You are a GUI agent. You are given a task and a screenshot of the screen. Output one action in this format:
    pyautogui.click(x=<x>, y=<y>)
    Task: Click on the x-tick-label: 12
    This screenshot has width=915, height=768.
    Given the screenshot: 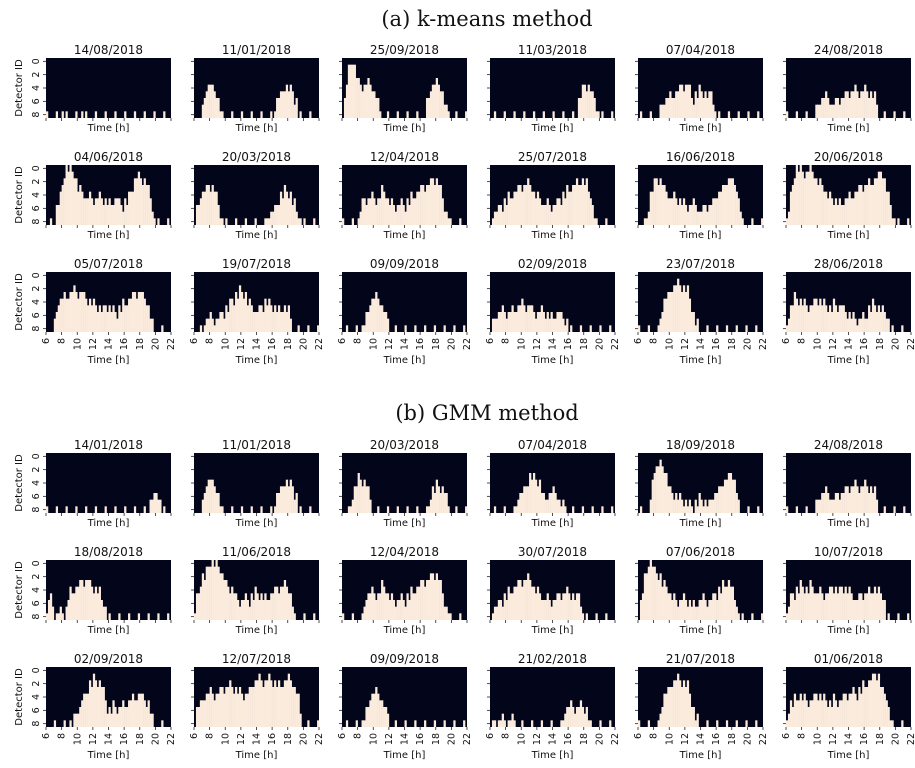 What is the action you would take?
    pyautogui.click(x=93, y=344)
    